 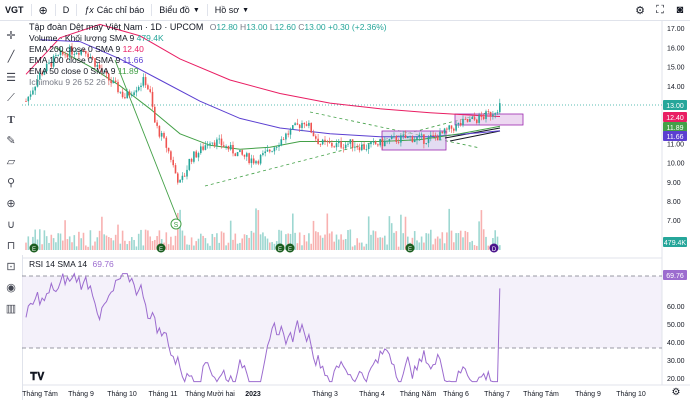 What do you see at coordinates (301, 27) in the screenshot?
I see `close-label: C` at bounding box center [301, 27].